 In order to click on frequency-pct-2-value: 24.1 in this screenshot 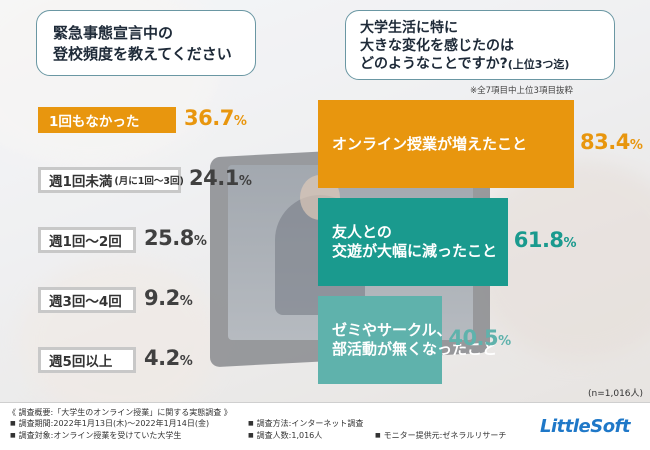, I will do `click(214, 178)`.